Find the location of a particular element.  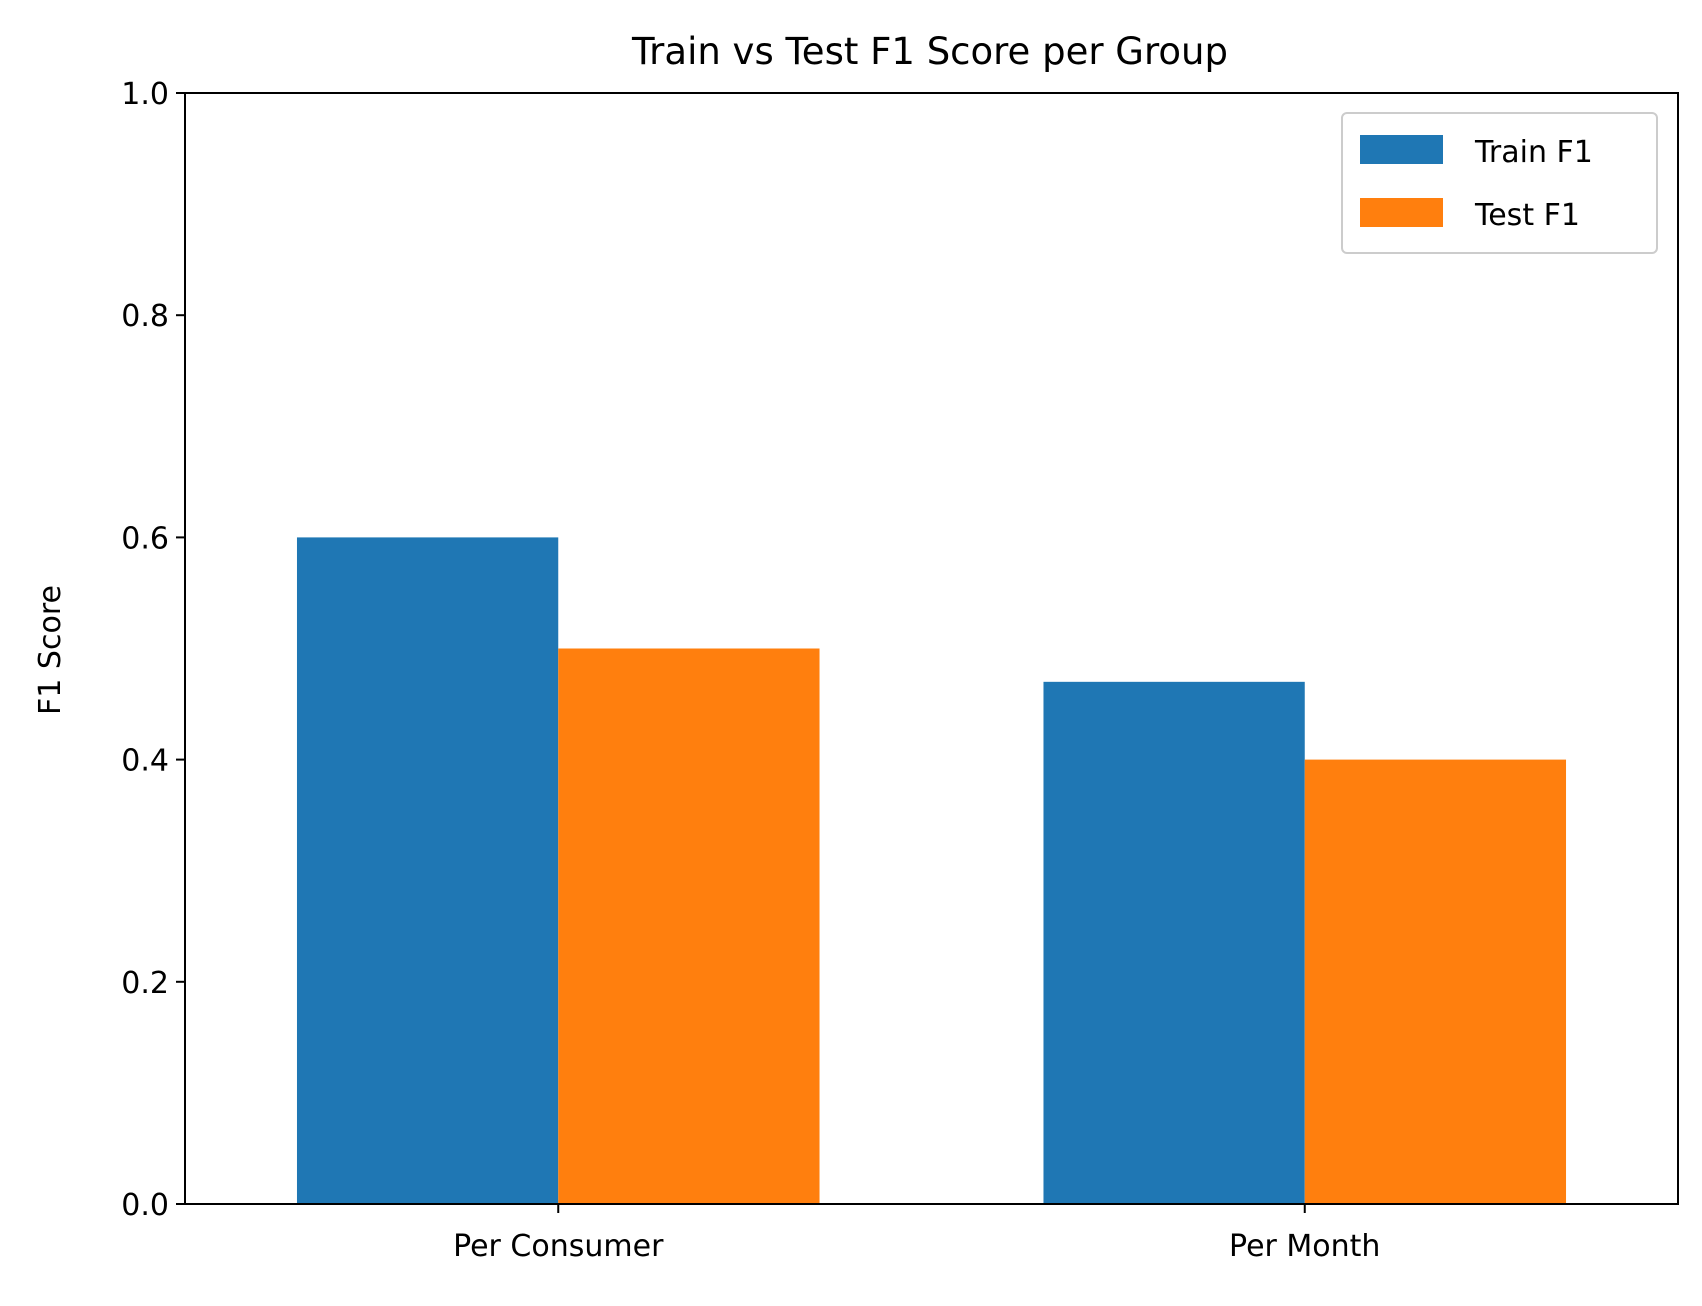

legend-swatch-test is located at coordinates (1401, 212).